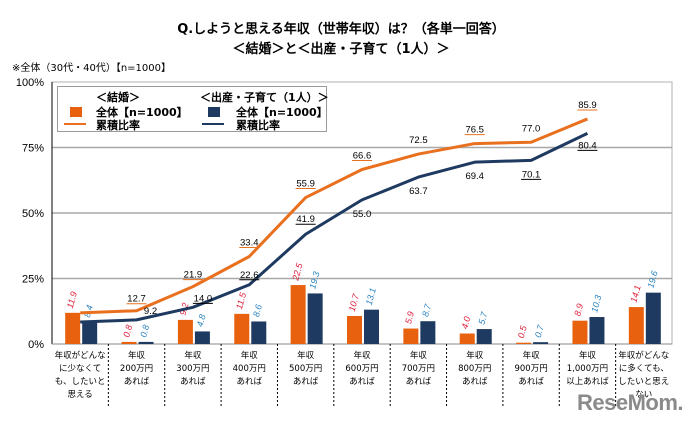 Image resolution: width=682 pixels, height=425 pixels. What do you see at coordinates (587, 382) in the screenshot?
I see `category-label: 以上あれば` at bounding box center [587, 382].